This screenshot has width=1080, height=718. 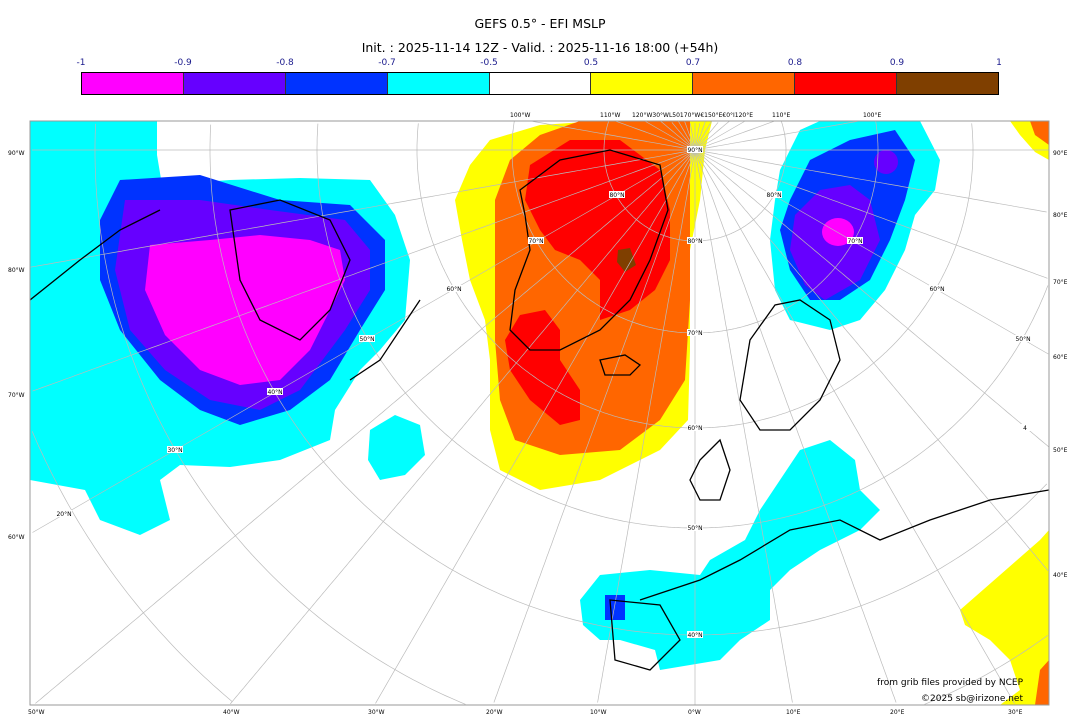 I want to click on lat-label: 30°N, so click(x=174, y=450).